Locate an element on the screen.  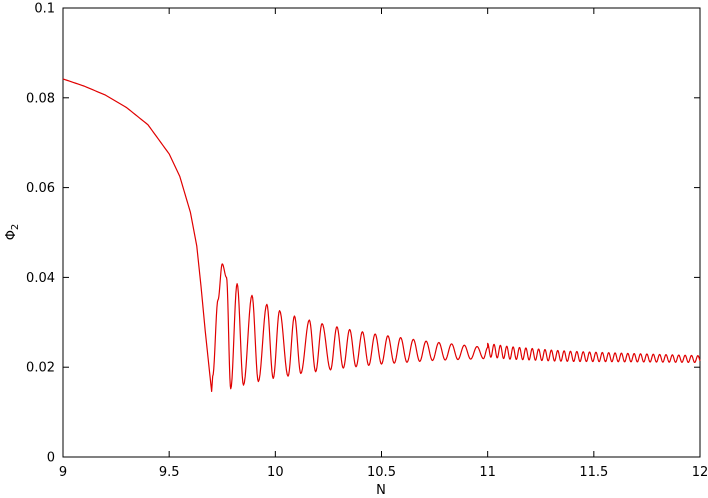
y-tick-label: 0 is located at coordinates (51, 458).